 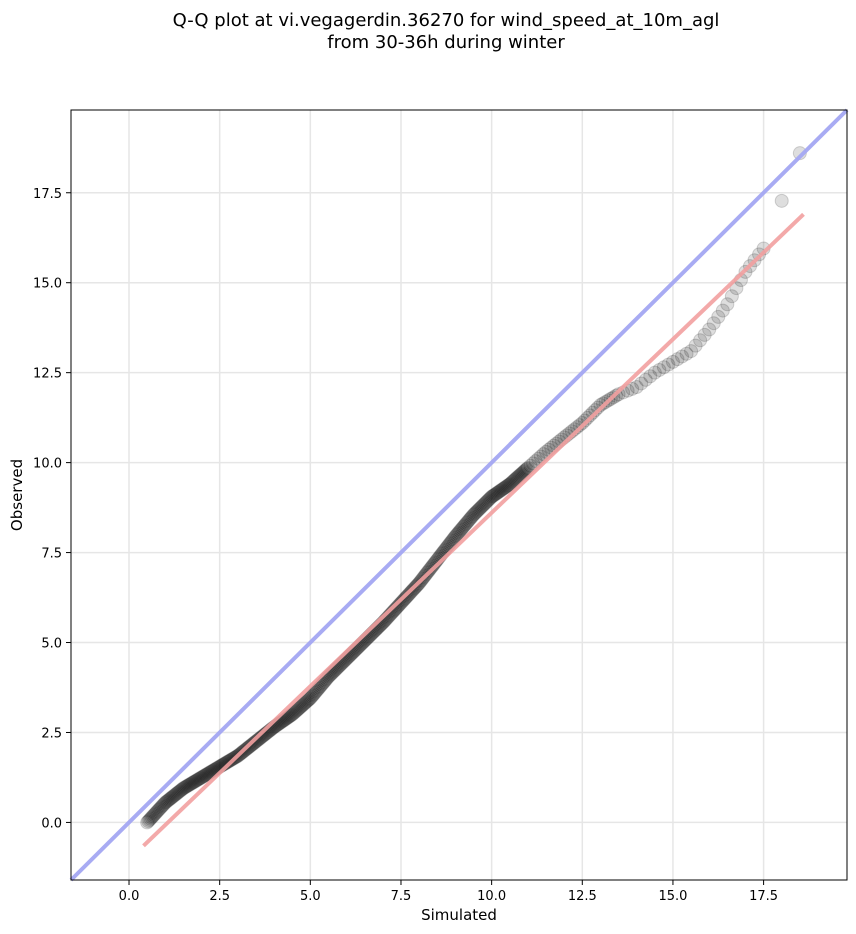 What do you see at coordinates (448, 892) in the screenshot?
I see `x-axis-ticks: 0.0 2.5 5.0 7.5 10.0 12.5 15.0 17.5` at bounding box center [448, 892].